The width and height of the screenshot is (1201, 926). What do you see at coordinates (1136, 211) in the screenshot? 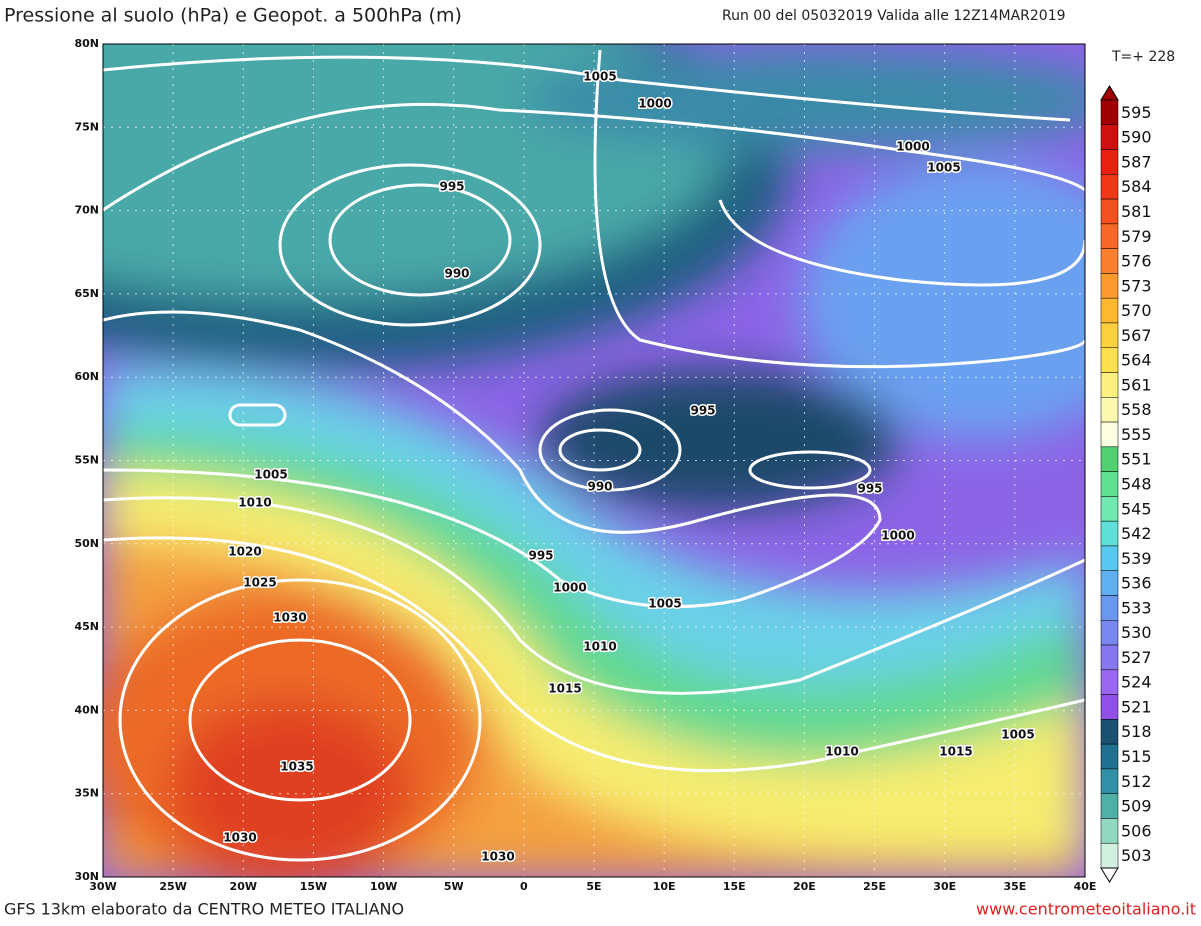
I see `legend-label: 581` at bounding box center [1136, 211].